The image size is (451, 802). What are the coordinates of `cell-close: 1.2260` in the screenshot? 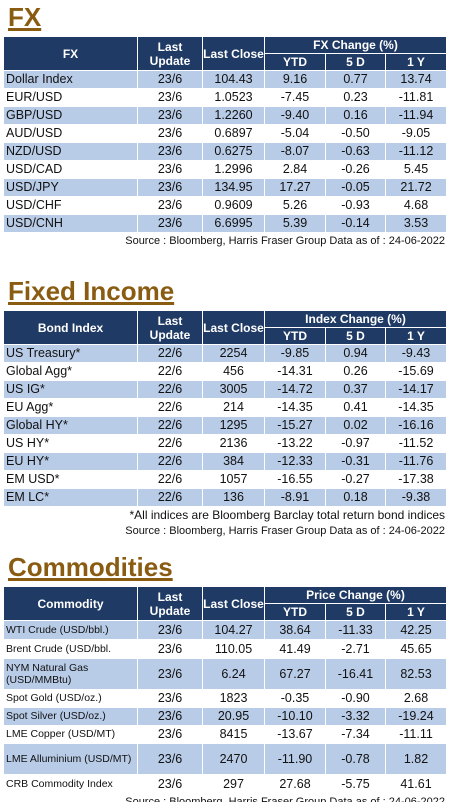 It's located at (233, 115).